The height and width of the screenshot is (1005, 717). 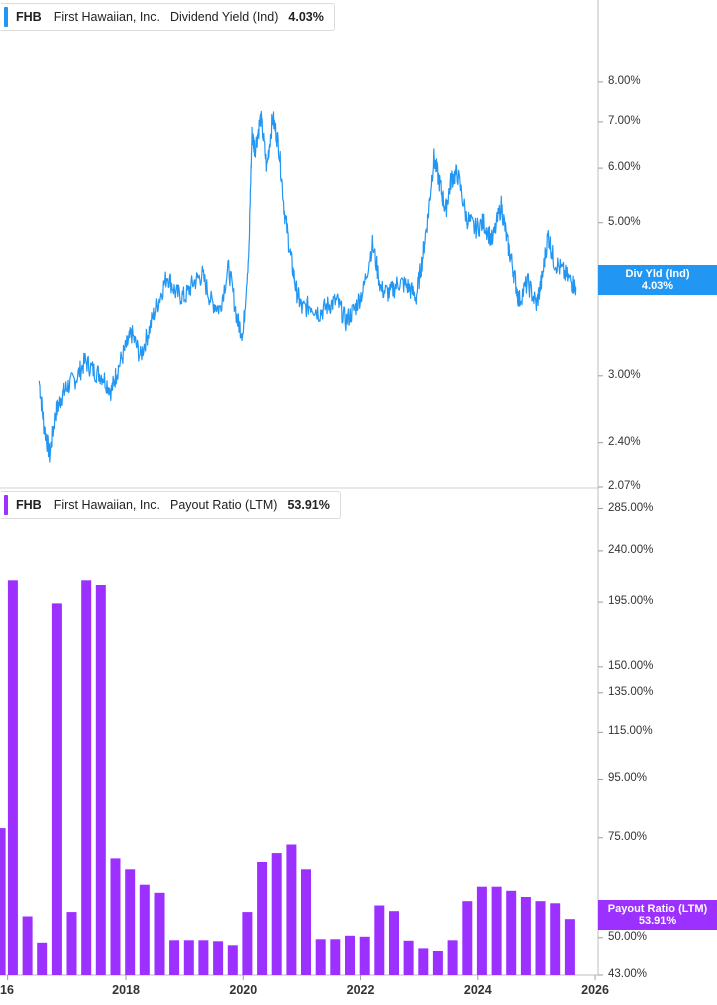 What do you see at coordinates (624, 221) in the screenshot?
I see `y-tick-label: 5.00%` at bounding box center [624, 221].